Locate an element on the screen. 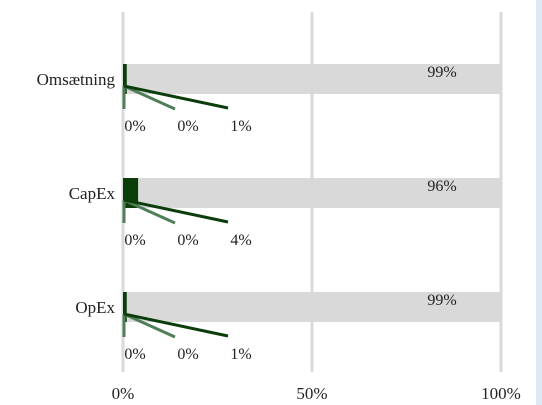 This screenshot has height=405, width=542. x-tick-label: 100% is located at coordinates (501, 393).